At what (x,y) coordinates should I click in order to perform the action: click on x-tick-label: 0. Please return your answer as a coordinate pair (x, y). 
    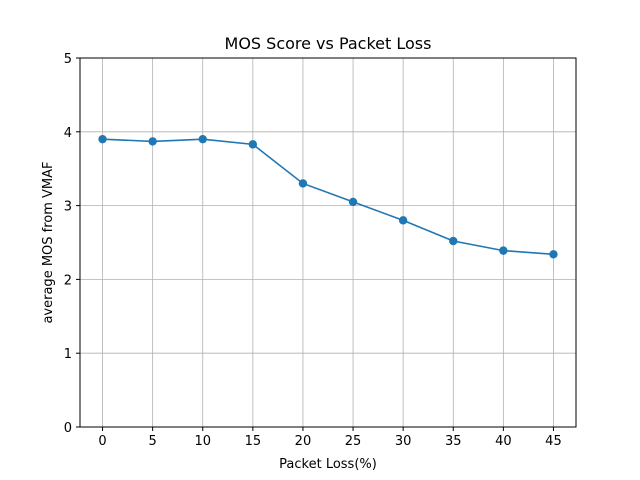
    Looking at the image, I should click on (102, 441).